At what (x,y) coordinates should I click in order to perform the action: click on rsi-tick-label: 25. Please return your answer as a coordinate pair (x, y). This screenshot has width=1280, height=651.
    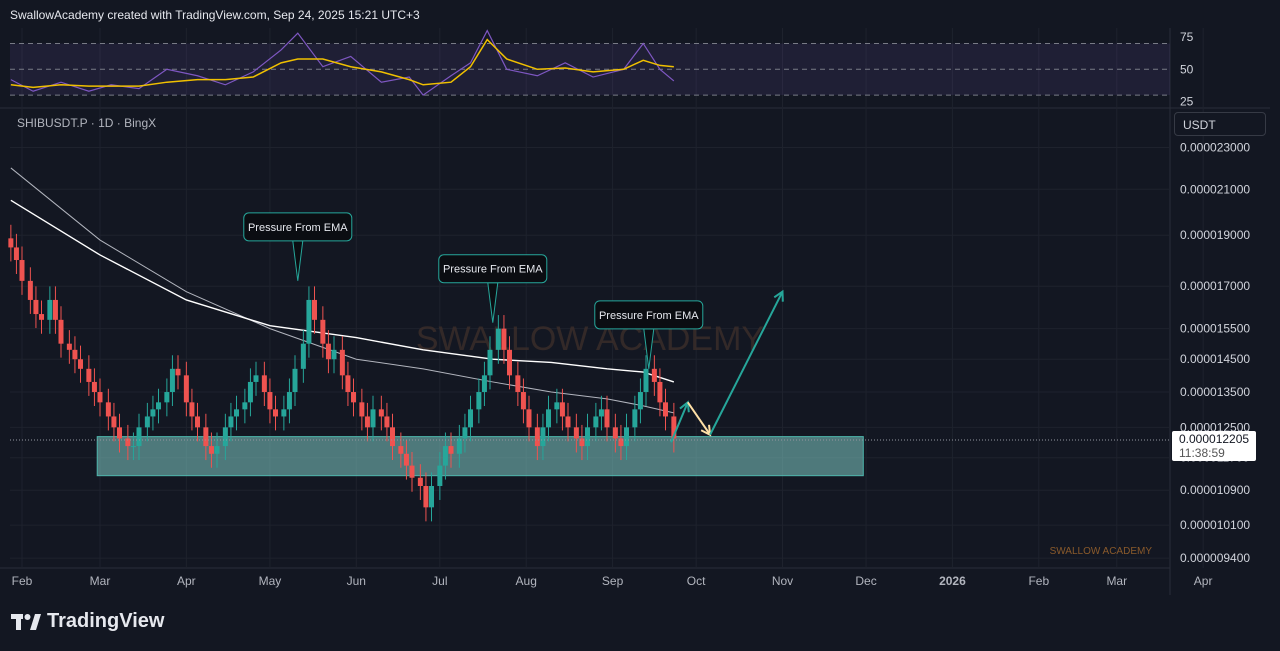
    Looking at the image, I should click on (1187, 102).